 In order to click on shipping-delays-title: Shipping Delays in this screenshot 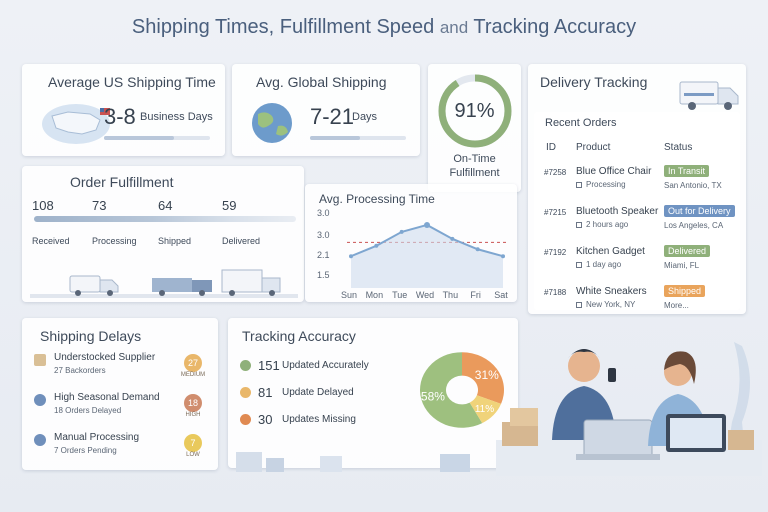, I will do `click(91, 336)`.